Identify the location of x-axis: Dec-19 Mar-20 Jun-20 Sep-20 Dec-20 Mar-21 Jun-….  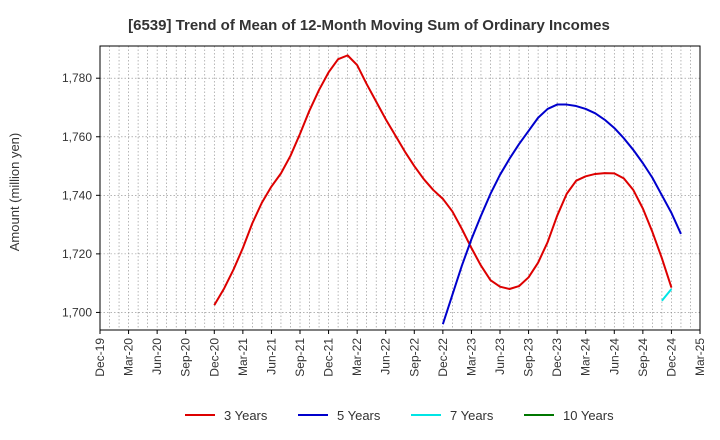
(400, 353).